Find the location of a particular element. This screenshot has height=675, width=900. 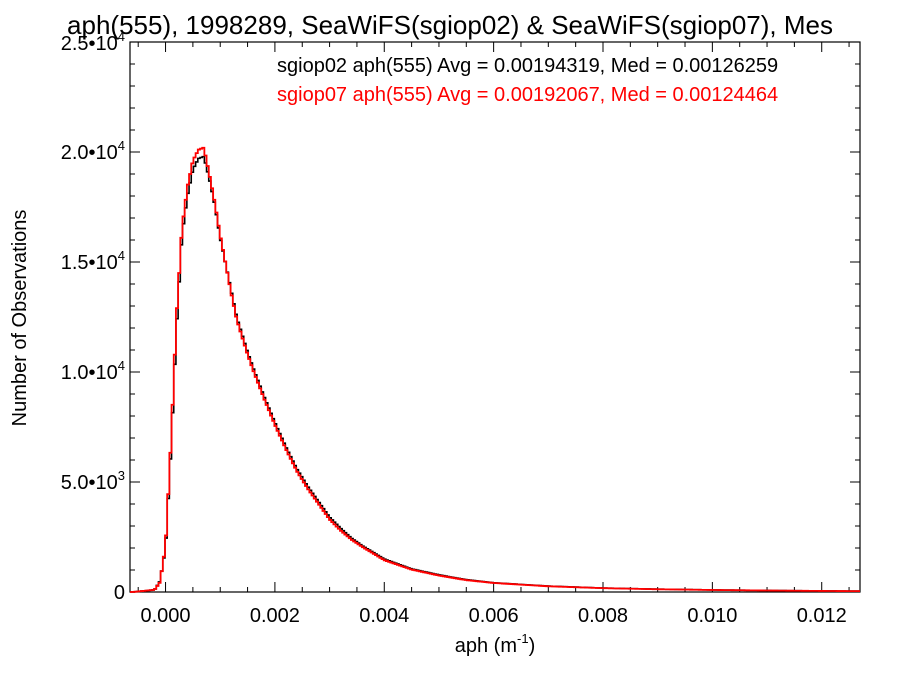

y-tick-label: 2.0•104 is located at coordinates (93, 151).